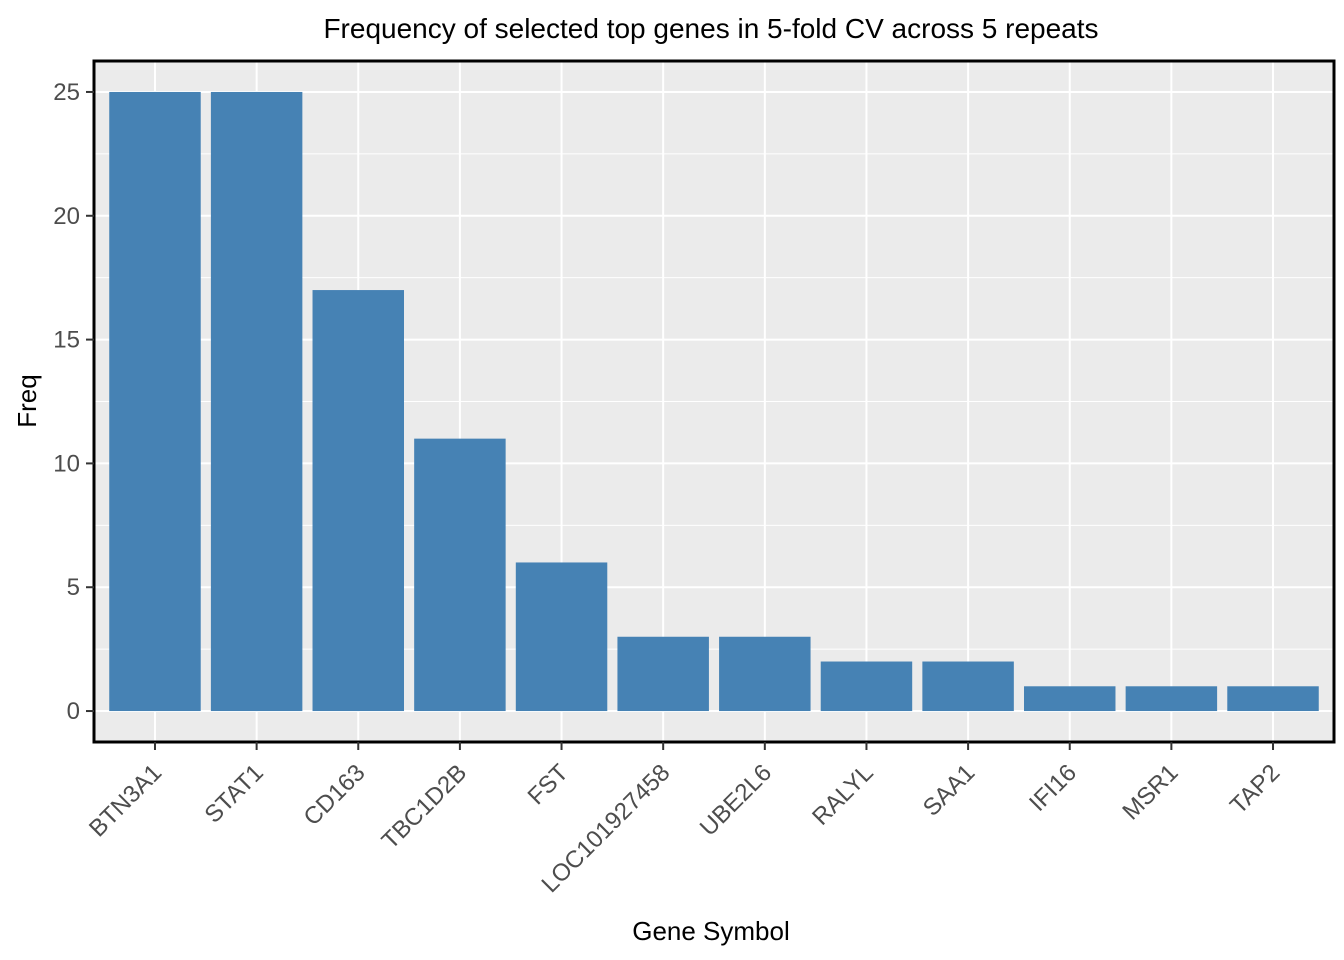  Describe the element at coordinates (424, 806) in the screenshot. I see `x-tick-label: TBC1D2B` at that location.